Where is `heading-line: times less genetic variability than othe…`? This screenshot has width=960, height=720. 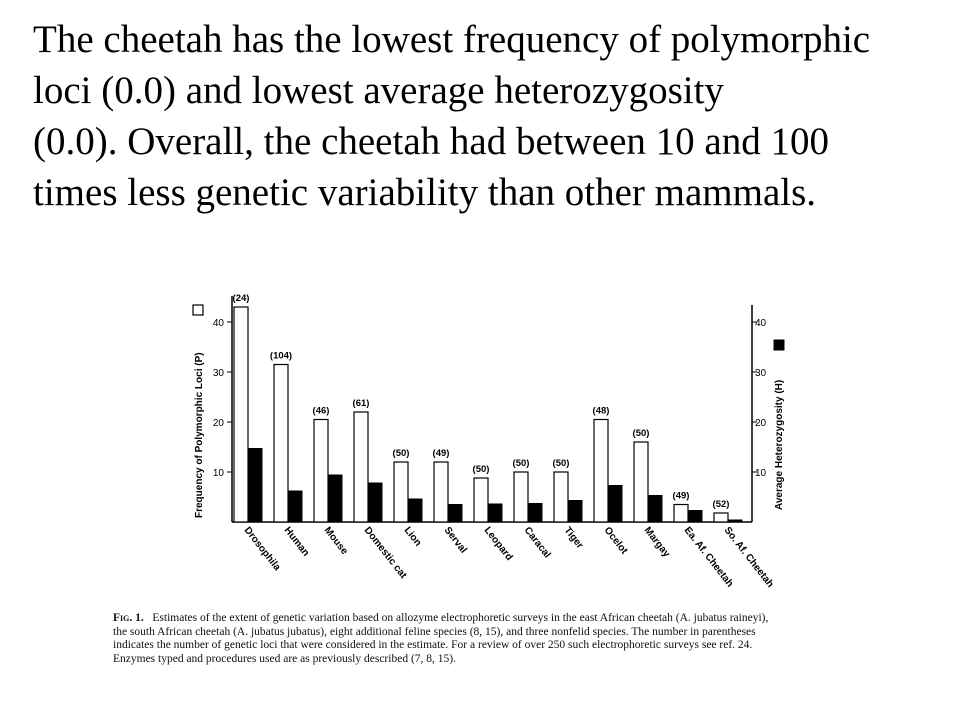
heading-line: times less genetic variability than othe… is located at coordinates (425, 192).